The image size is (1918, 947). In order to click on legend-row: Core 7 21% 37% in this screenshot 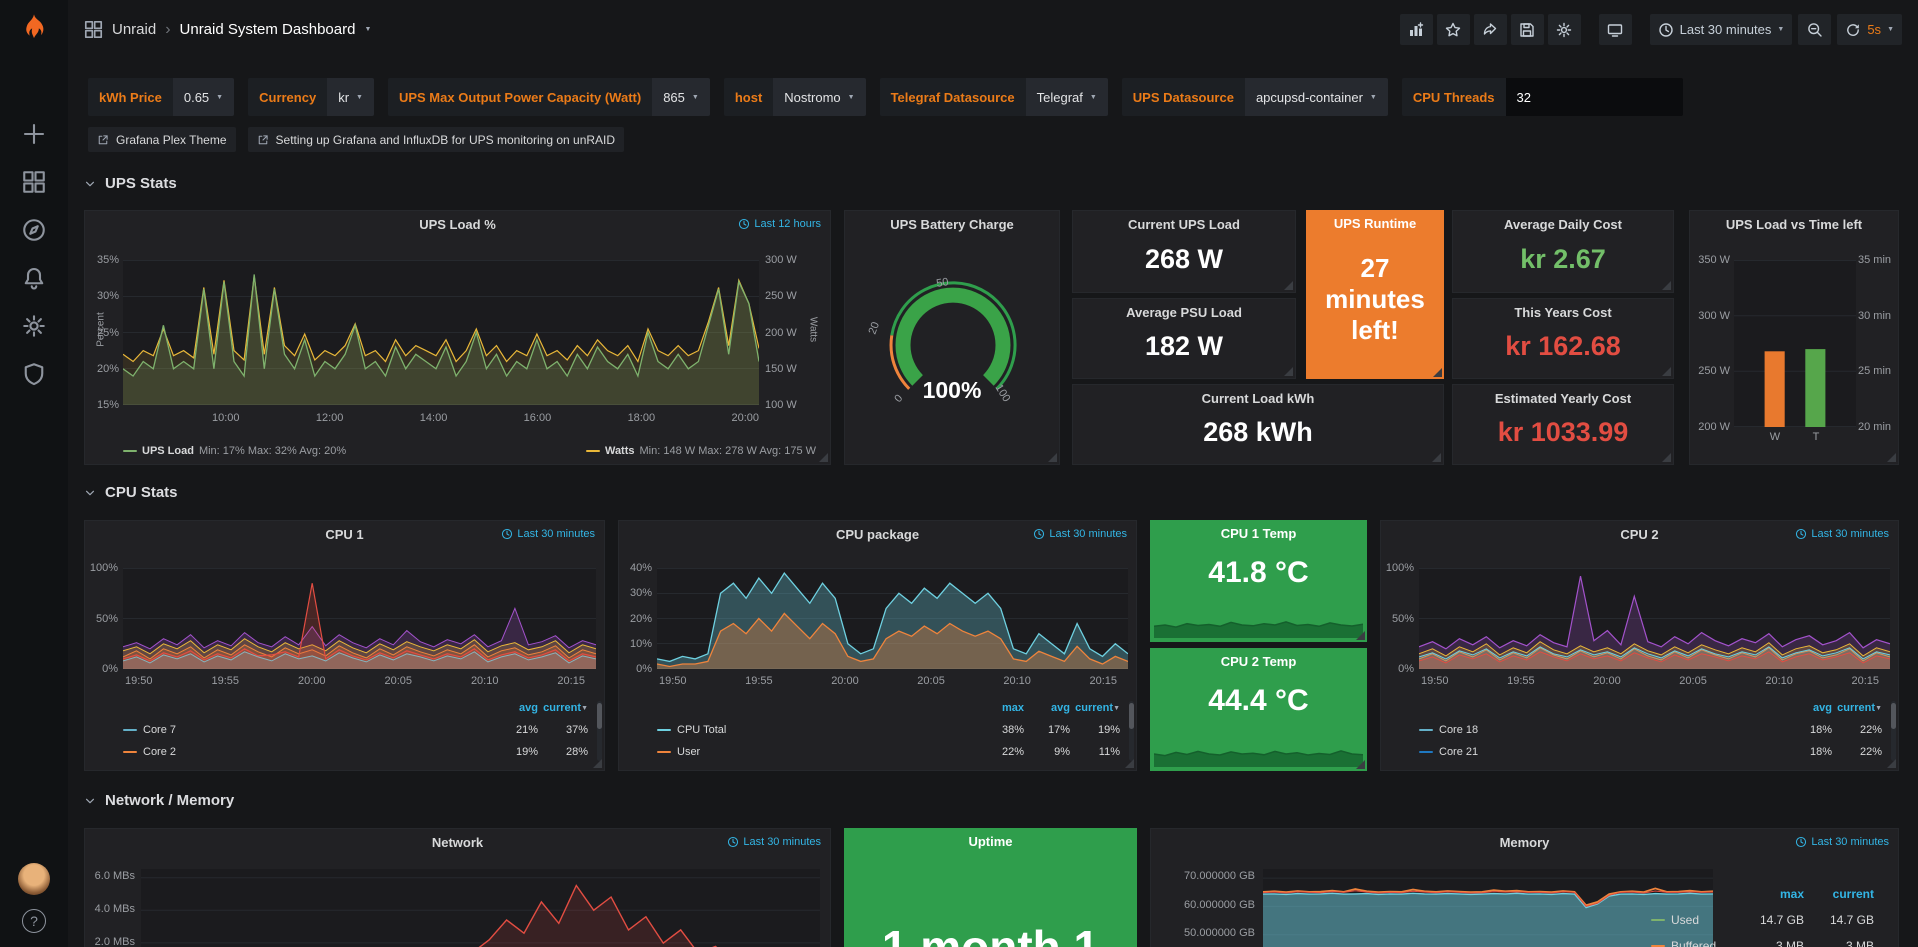, I will do `click(355, 730)`.